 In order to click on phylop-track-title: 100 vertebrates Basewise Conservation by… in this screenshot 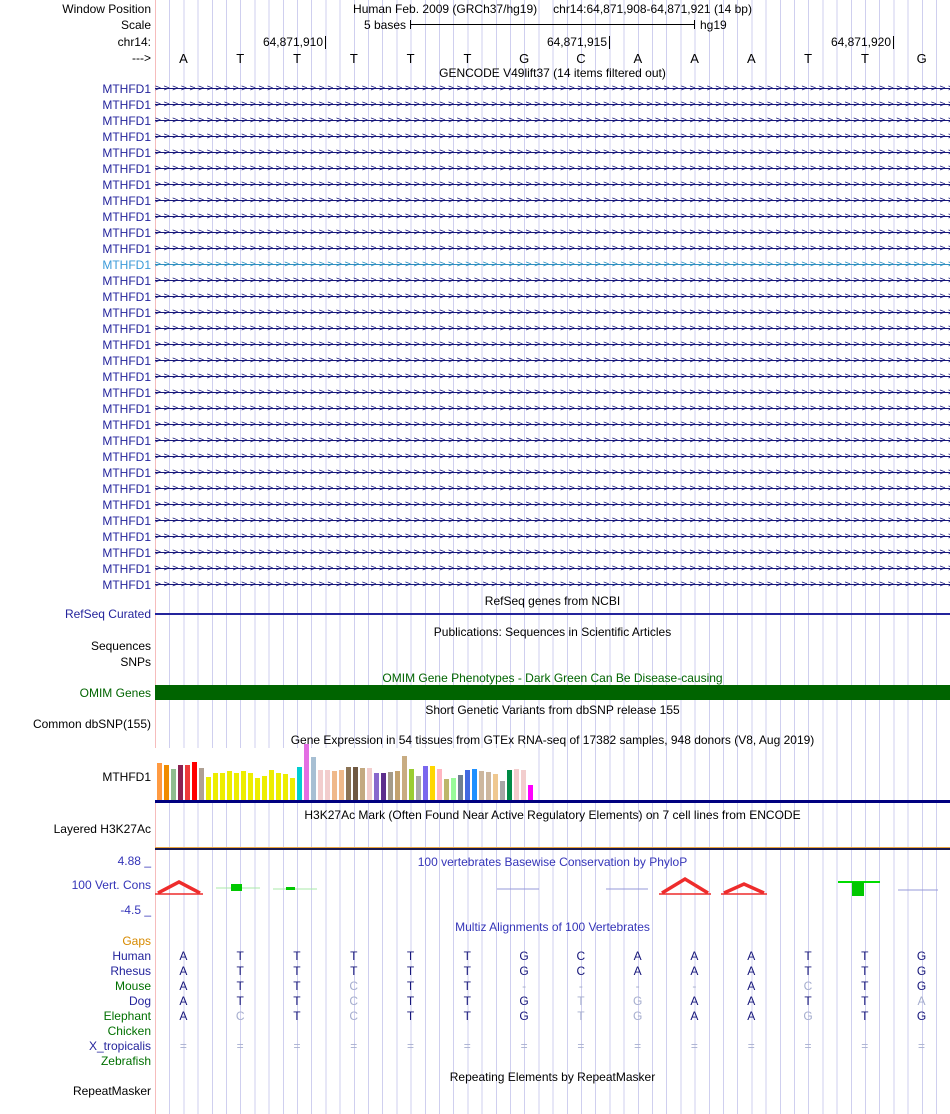, I will do `click(552, 862)`.